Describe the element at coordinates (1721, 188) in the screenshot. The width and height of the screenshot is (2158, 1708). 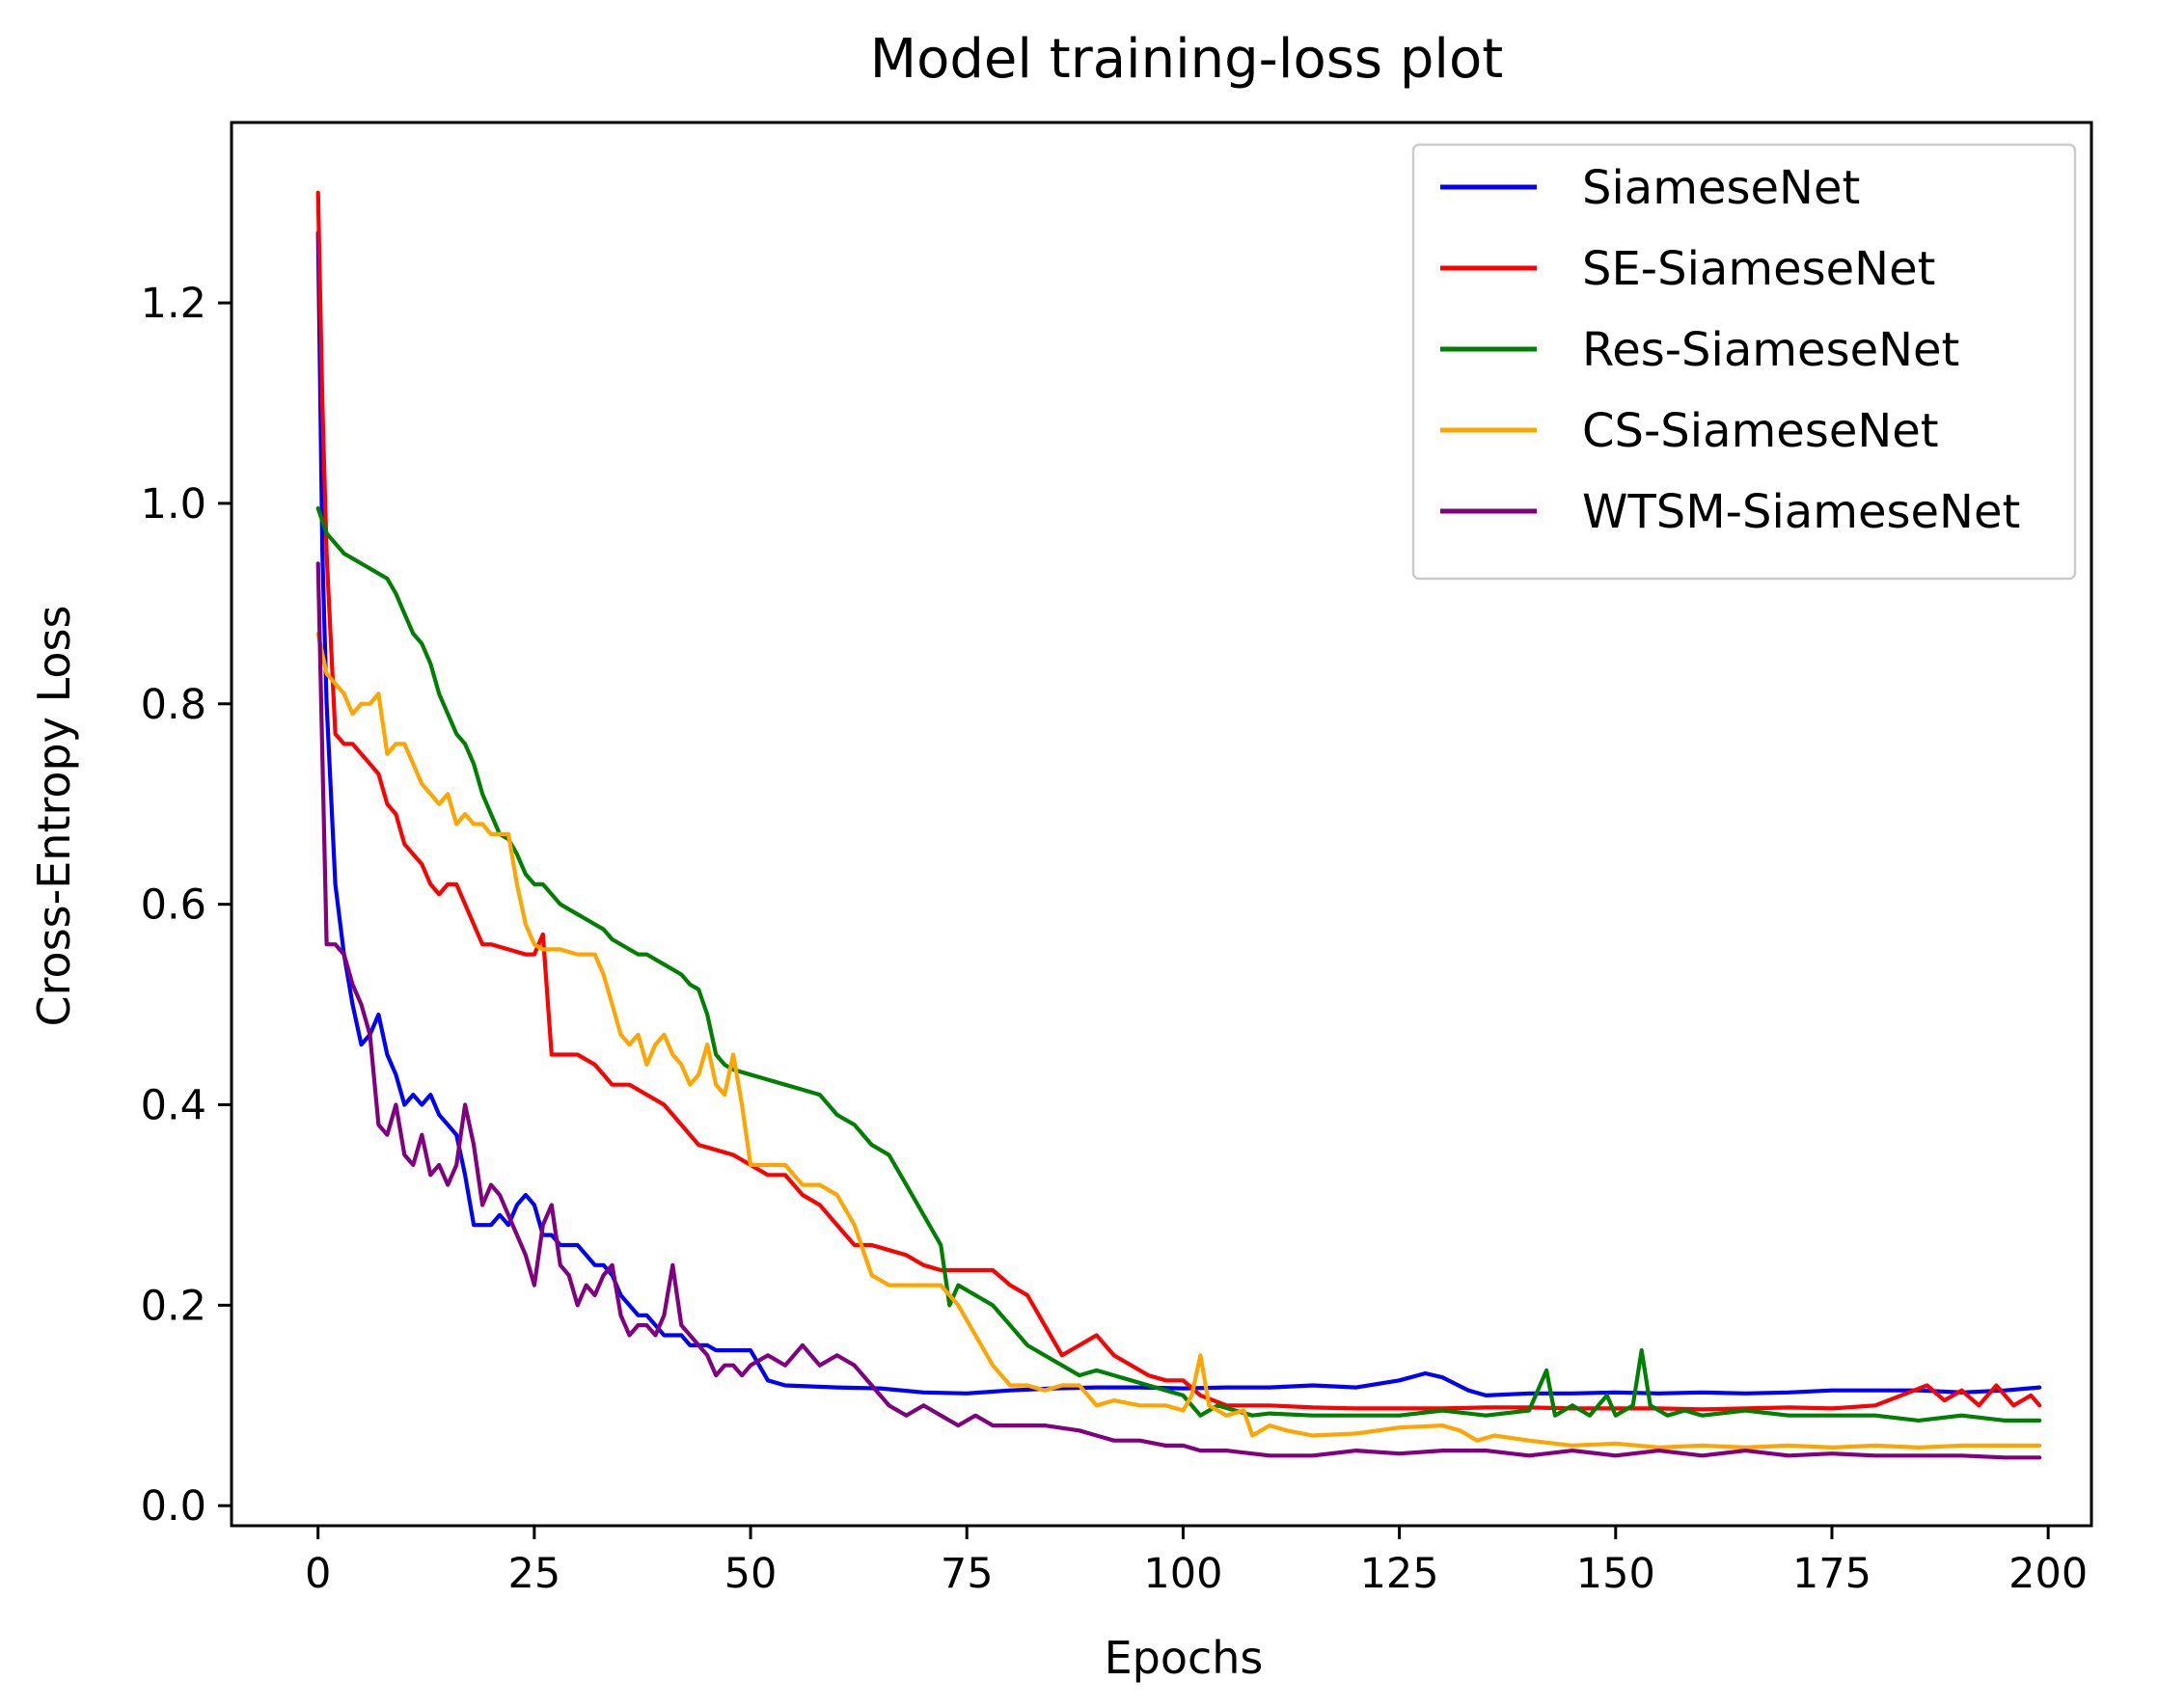
I see `legend-label-siamesenet: SiameseNet` at that location.